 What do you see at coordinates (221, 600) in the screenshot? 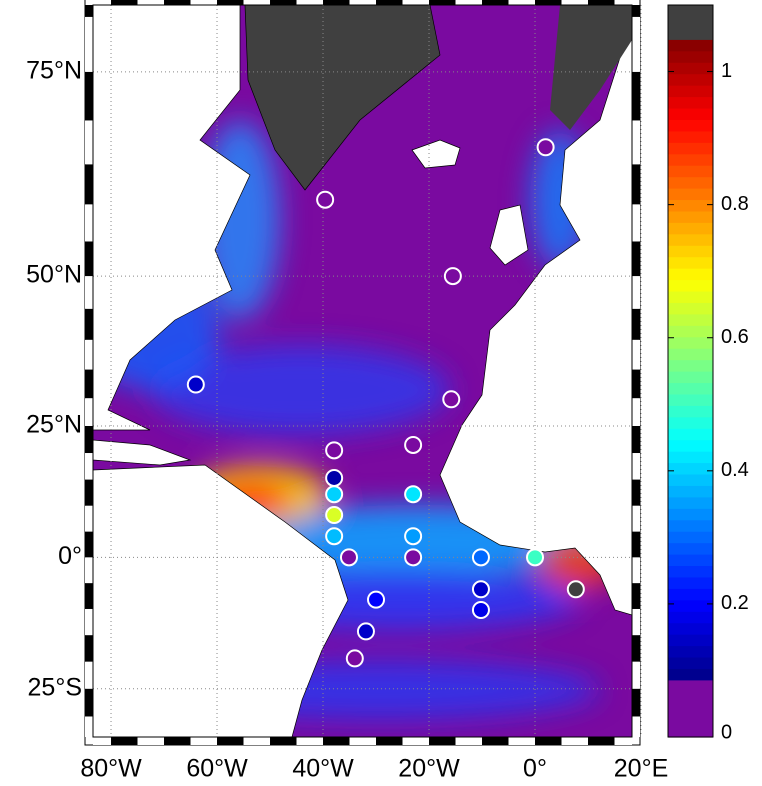
I see `land-south-america` at bounding box center [221, 600].